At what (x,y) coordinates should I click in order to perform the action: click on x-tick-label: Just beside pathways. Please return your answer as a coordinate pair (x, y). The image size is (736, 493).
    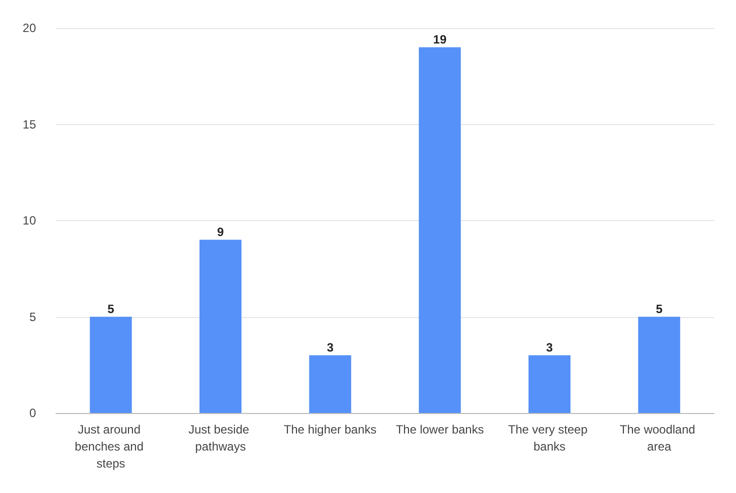
    Looking at the image, I should click on (220, 438).